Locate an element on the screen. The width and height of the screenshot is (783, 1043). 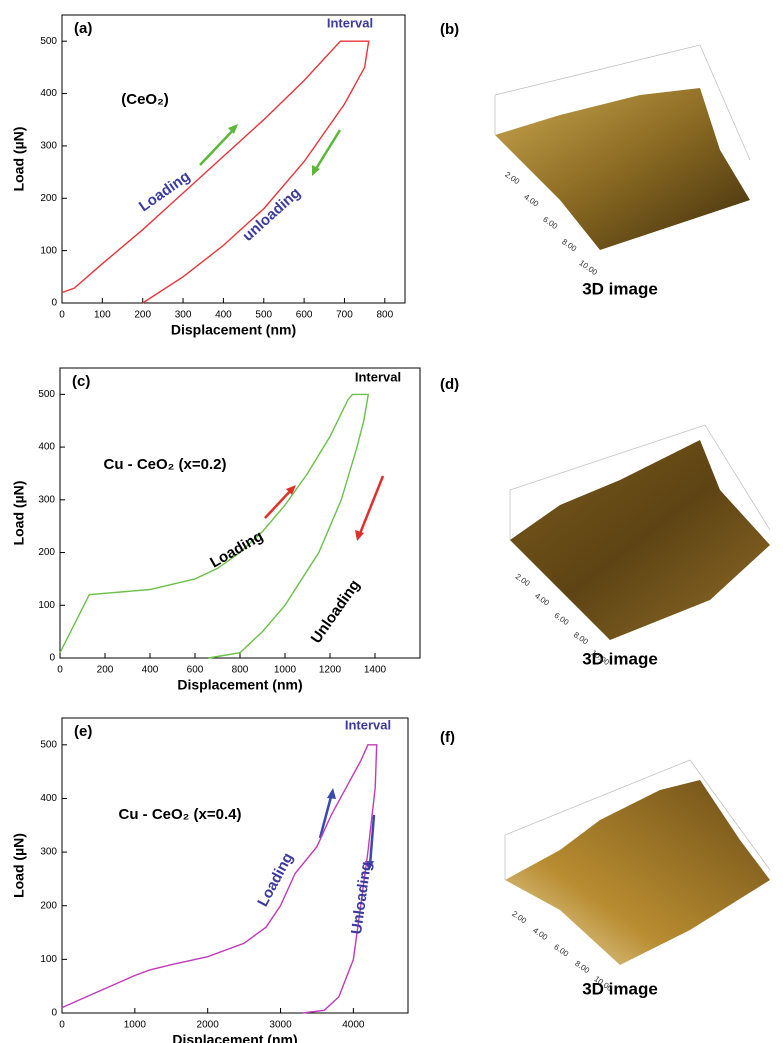
annotation: Cu - CeO₂ (x=0.4) is located at coordinates (180, 814).